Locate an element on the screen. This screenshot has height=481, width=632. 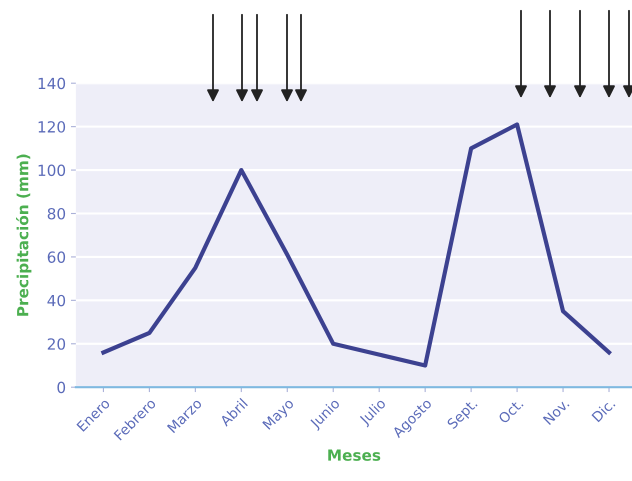
x-axis-title: Meses is located at coordinates (354, 455).